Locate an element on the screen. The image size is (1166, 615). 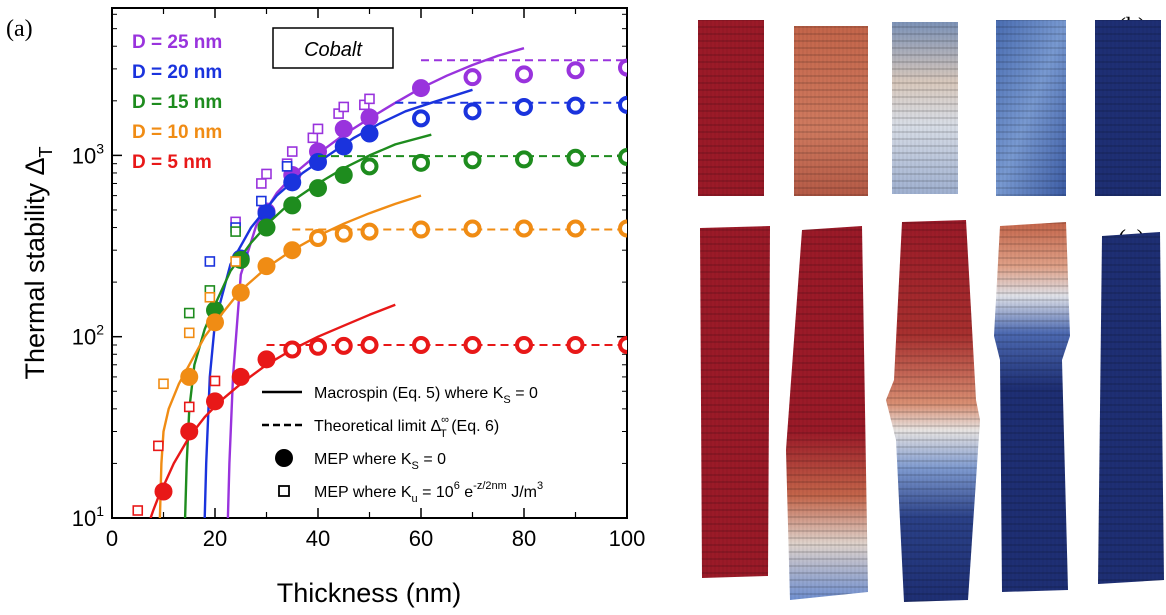
legend-item: MEP where KS = 0 is located at coordinates (360, 460).